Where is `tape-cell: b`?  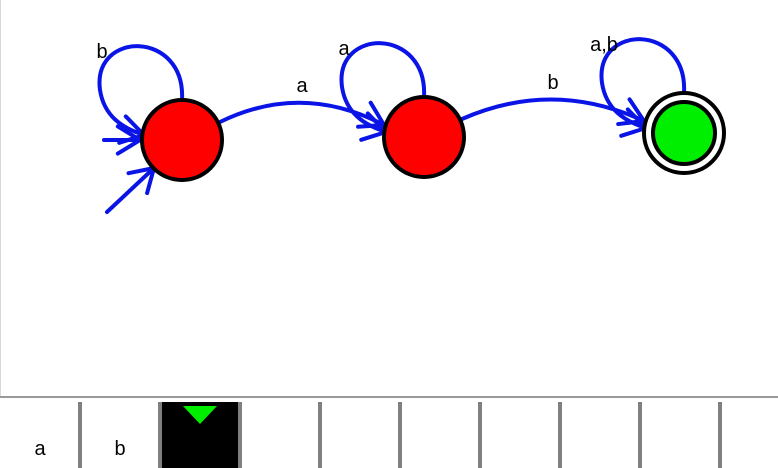 tape-cell: b is located at coordinates (120, 435).